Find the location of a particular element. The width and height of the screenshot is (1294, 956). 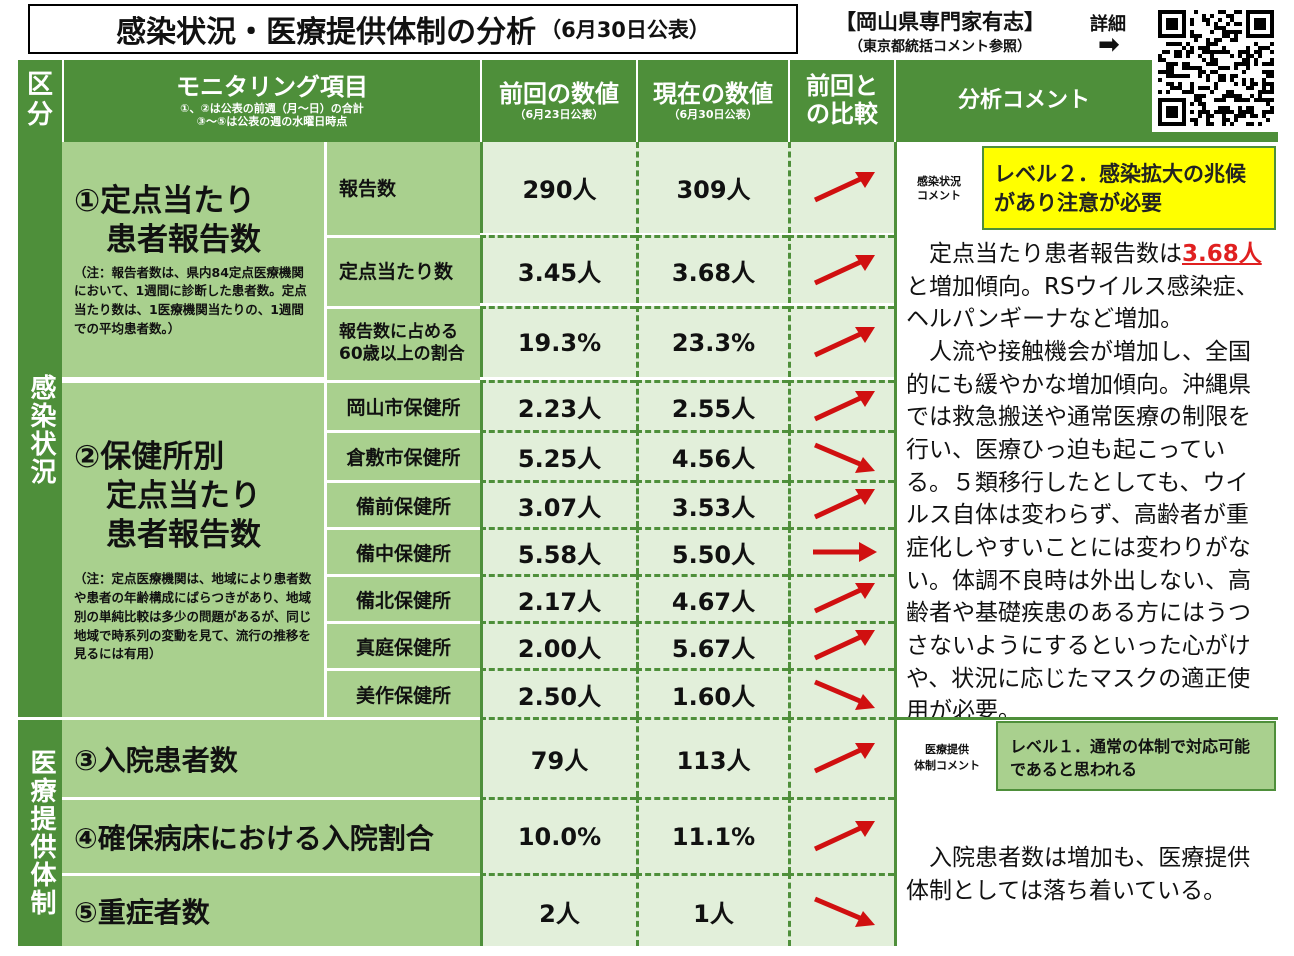

header-curr: 現在の数値 （6月30日公表） is located at coordinates (712, 101).